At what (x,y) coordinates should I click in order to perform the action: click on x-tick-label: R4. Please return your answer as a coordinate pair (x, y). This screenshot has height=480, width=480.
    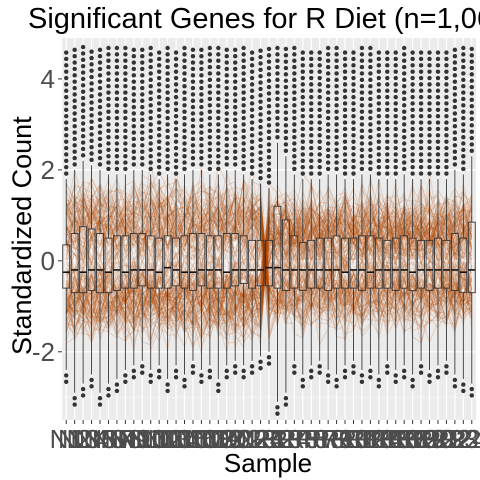
    Looking at the image, I should click on (294, 439).